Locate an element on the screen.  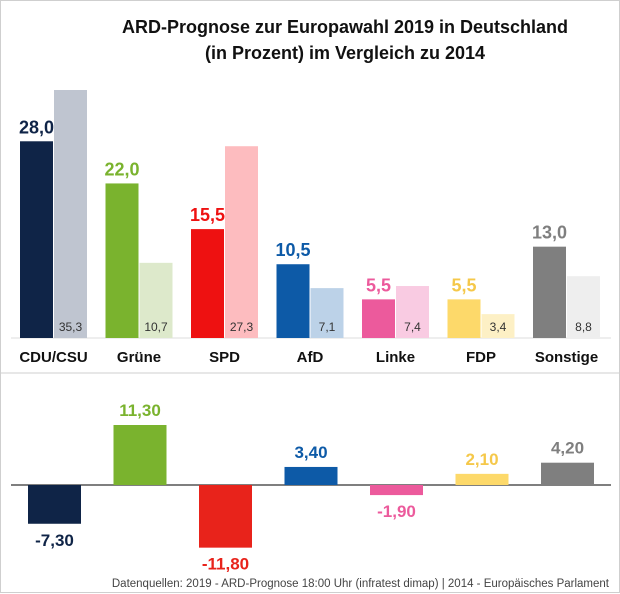
bar-2019-fdp is located at coordinates (464, 318).